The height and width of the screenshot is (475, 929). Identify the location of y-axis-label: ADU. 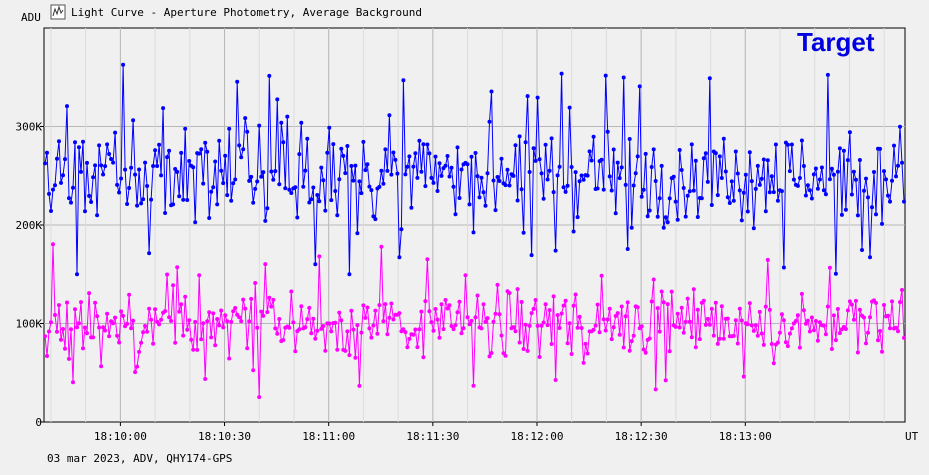
(31, 17).